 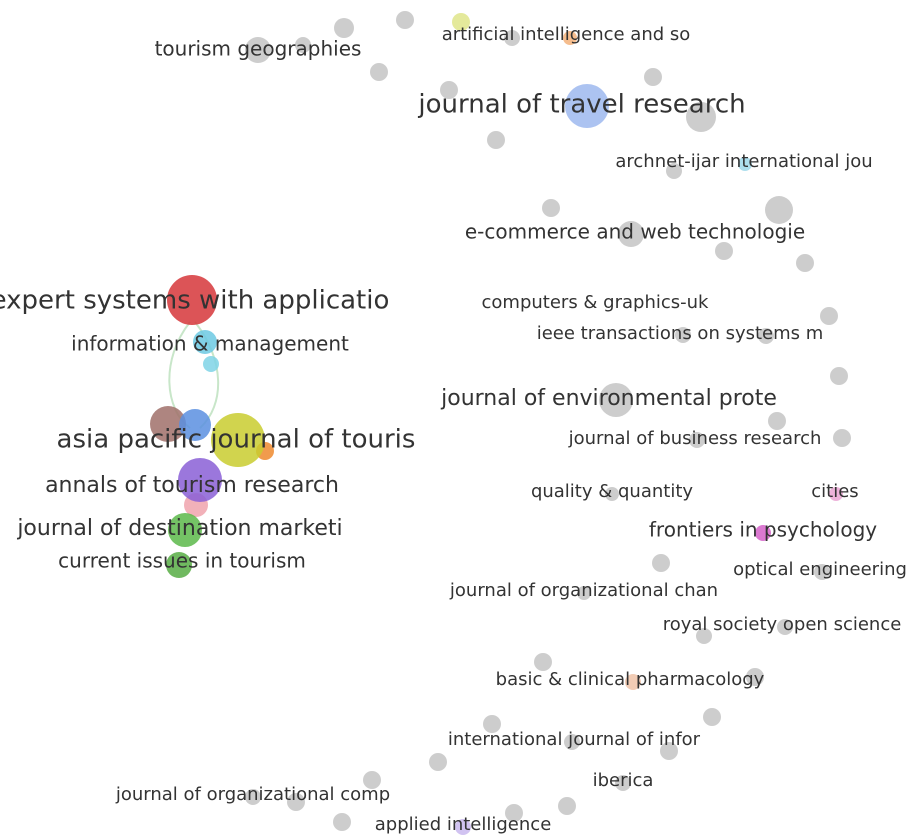 I want to click on node-label: journal of business research, so click(x=695, y=438).